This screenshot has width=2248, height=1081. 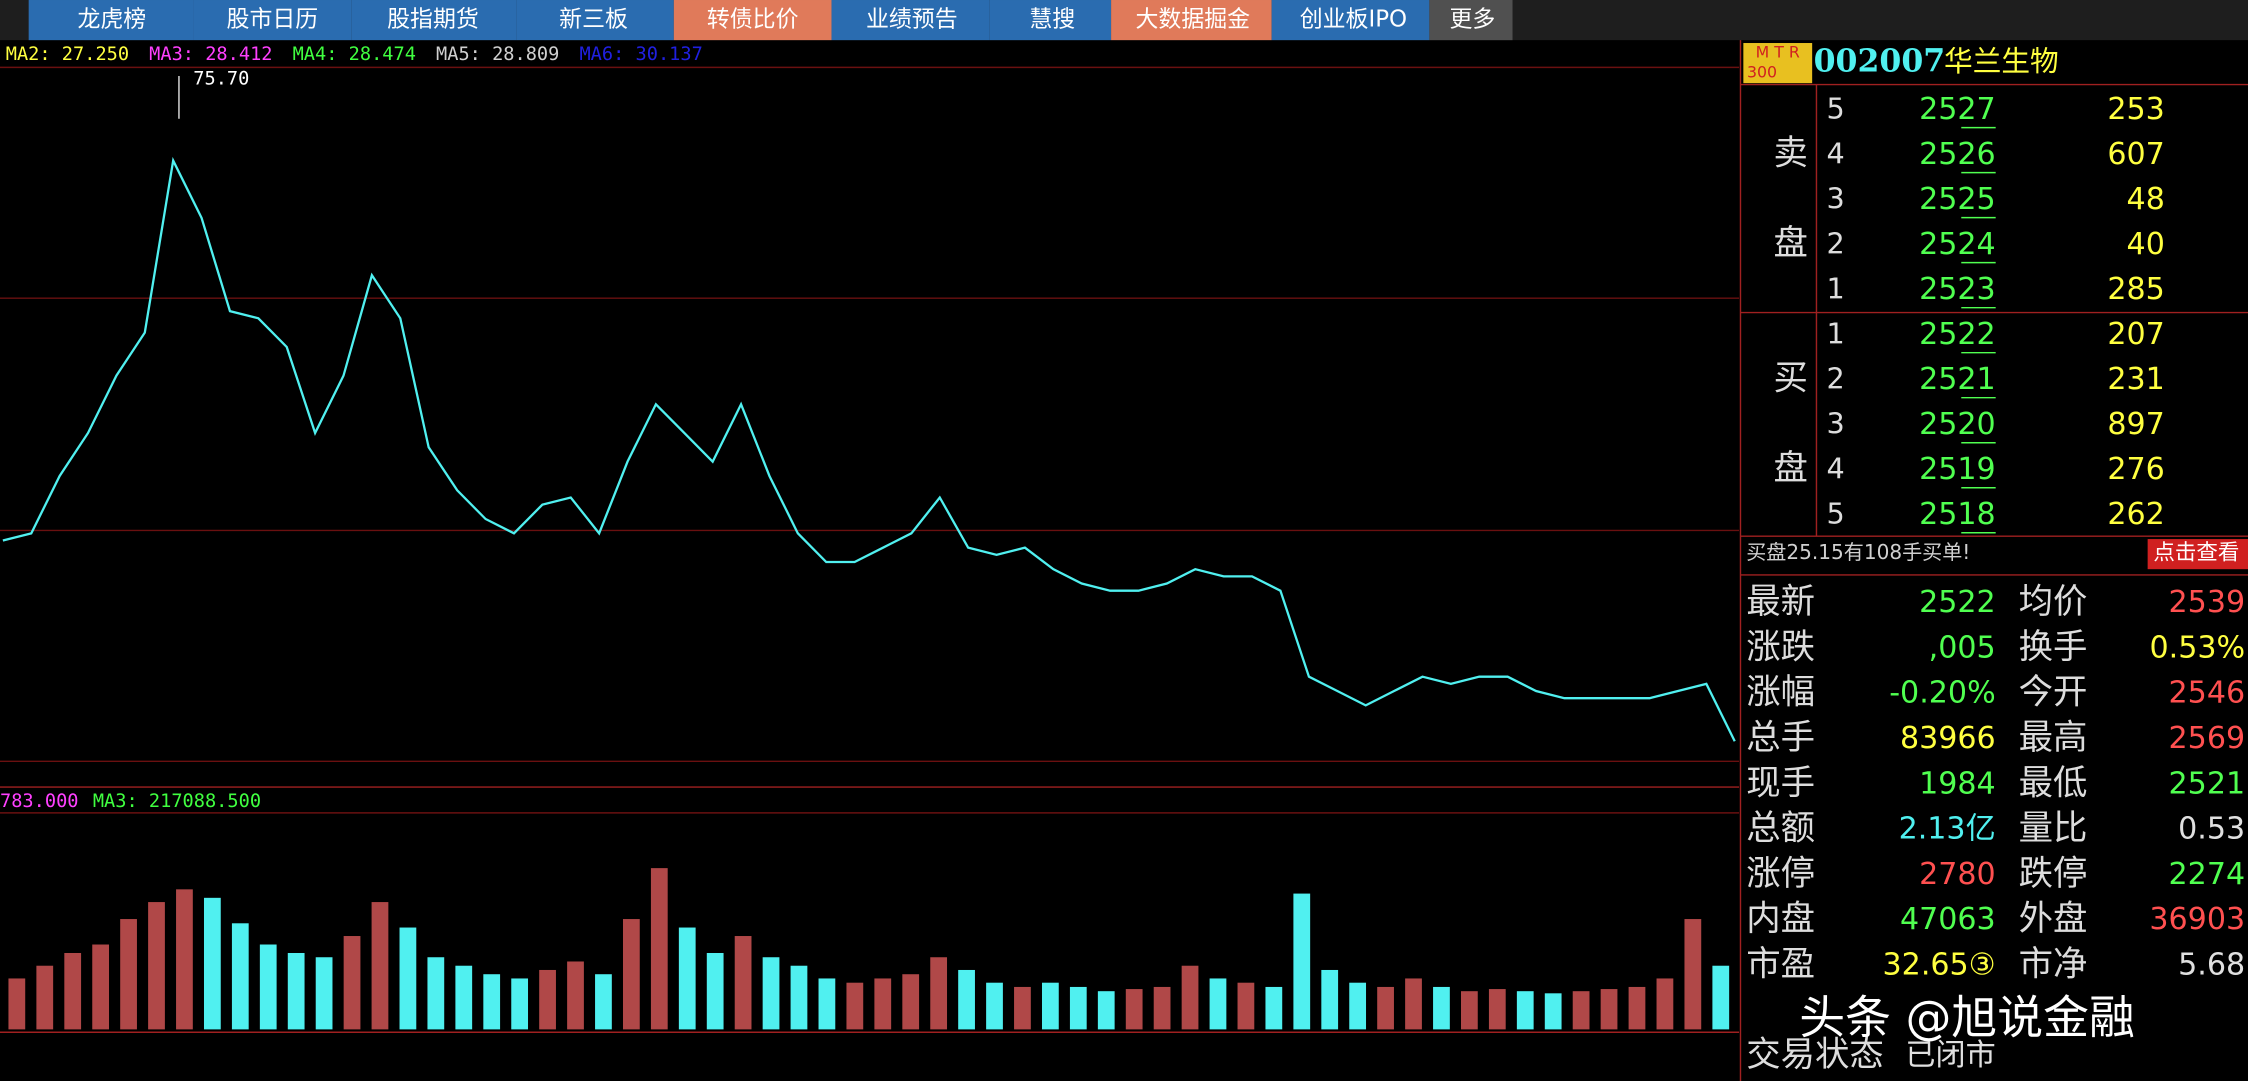 What do you see at coordinates (1957, 424) in the screenshot?
I see `book-price: 2520` at bounding box center [1957, 424].